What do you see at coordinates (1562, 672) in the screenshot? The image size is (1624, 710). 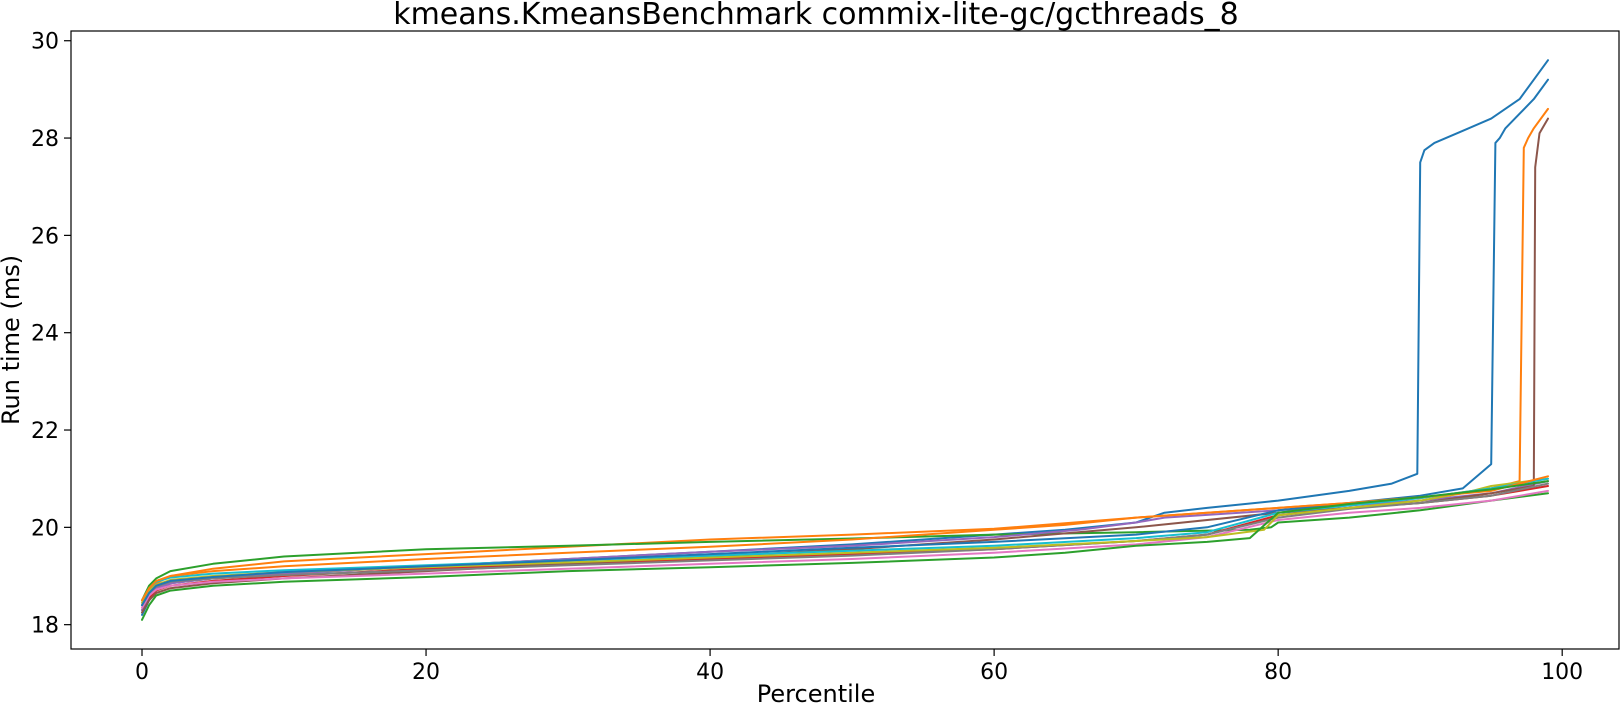 I see `x-tick-label: 100` at bounding box center [1562, 672].